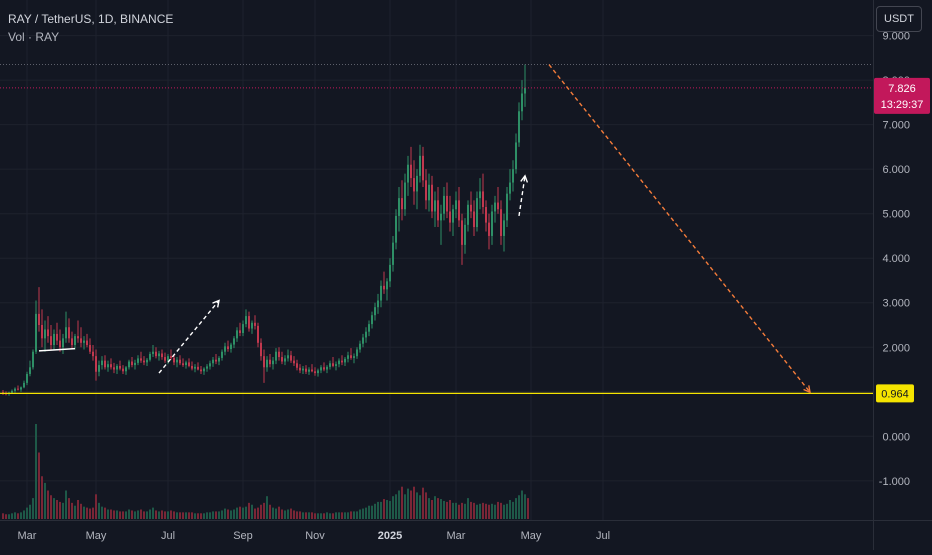 The height and width of the screenshot is (555, 932). What do you see at coordinates (189, 337) in the screenshot?
I see `dashed-arrow` at bounding box center [189, 337].